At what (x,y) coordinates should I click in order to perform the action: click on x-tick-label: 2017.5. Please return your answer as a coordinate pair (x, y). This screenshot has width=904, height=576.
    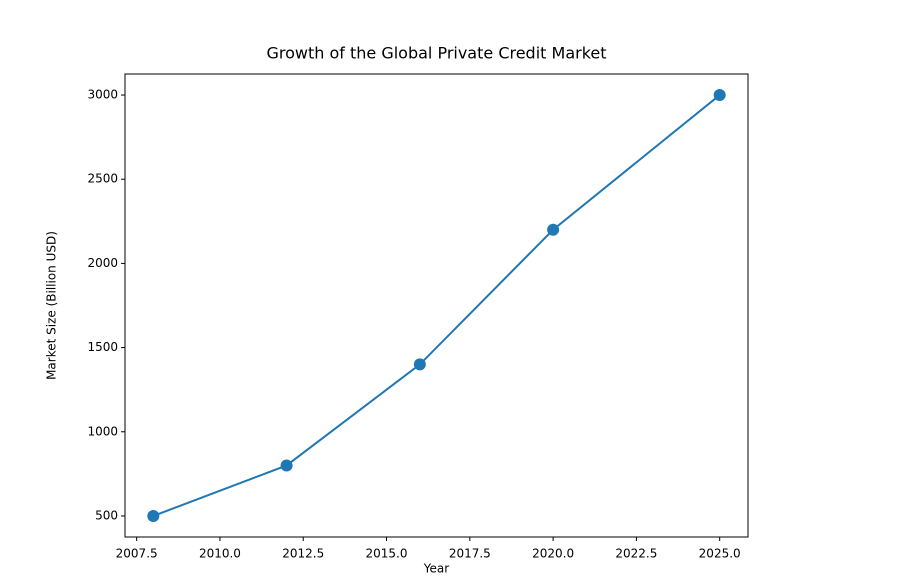
    Looking at the image, I should click on (470, 554).